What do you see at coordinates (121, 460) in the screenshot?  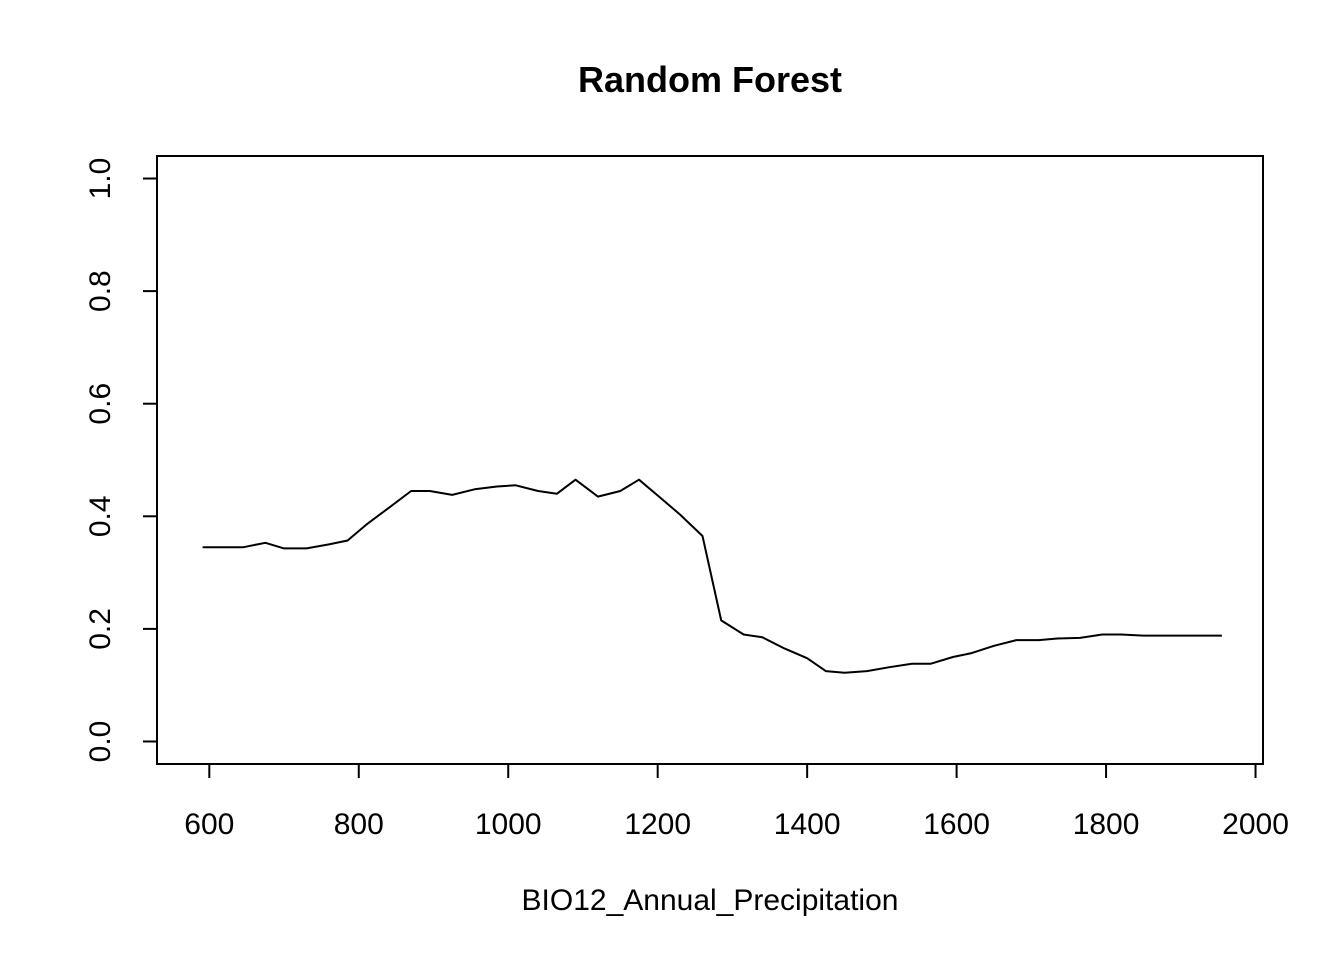 I see `y-axis: 0.0 0.2 0.4 0.6 0.8 1.0` at bounding box center [121, 460].